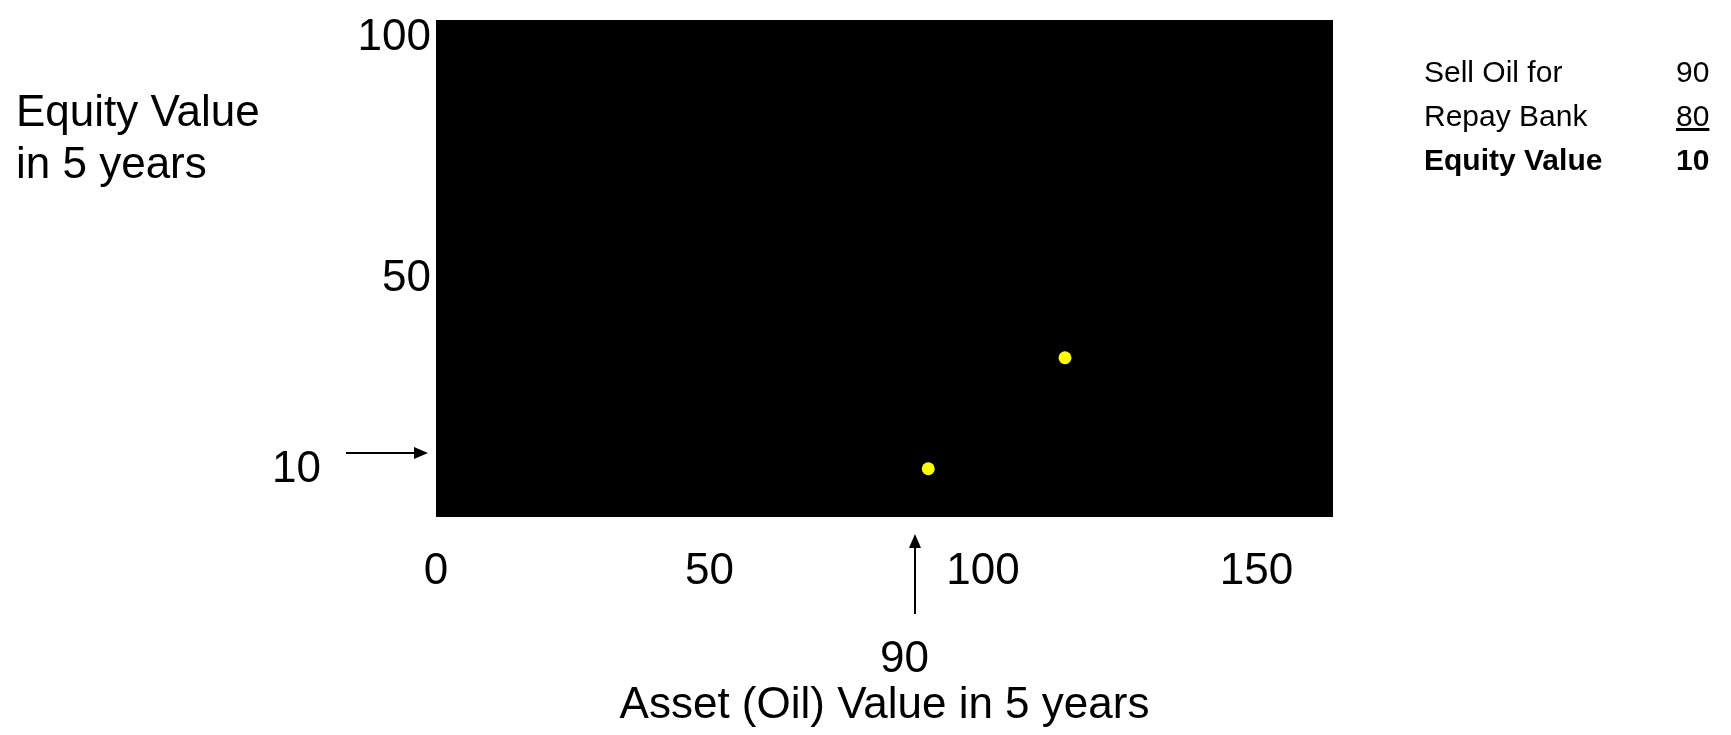 The height and width of the screenshot is (735, 1731). Describe the element at coordinates (709, 568) in the screenshot. I see `x-tick-label: 50` at that location.